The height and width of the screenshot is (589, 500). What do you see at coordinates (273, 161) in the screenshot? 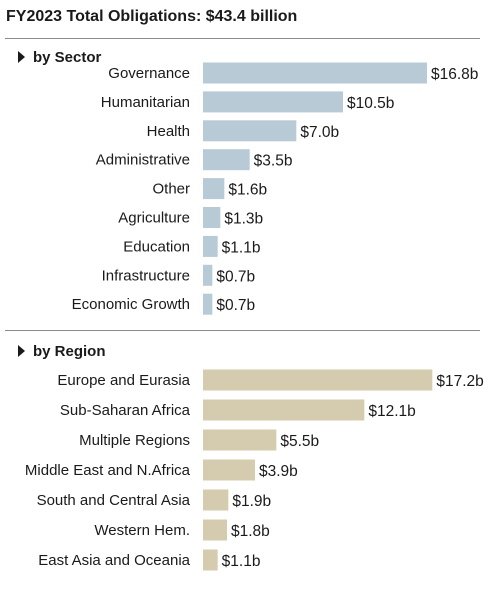
I see `sector-value-label: $3.5b` at bounding box center [273, 161].